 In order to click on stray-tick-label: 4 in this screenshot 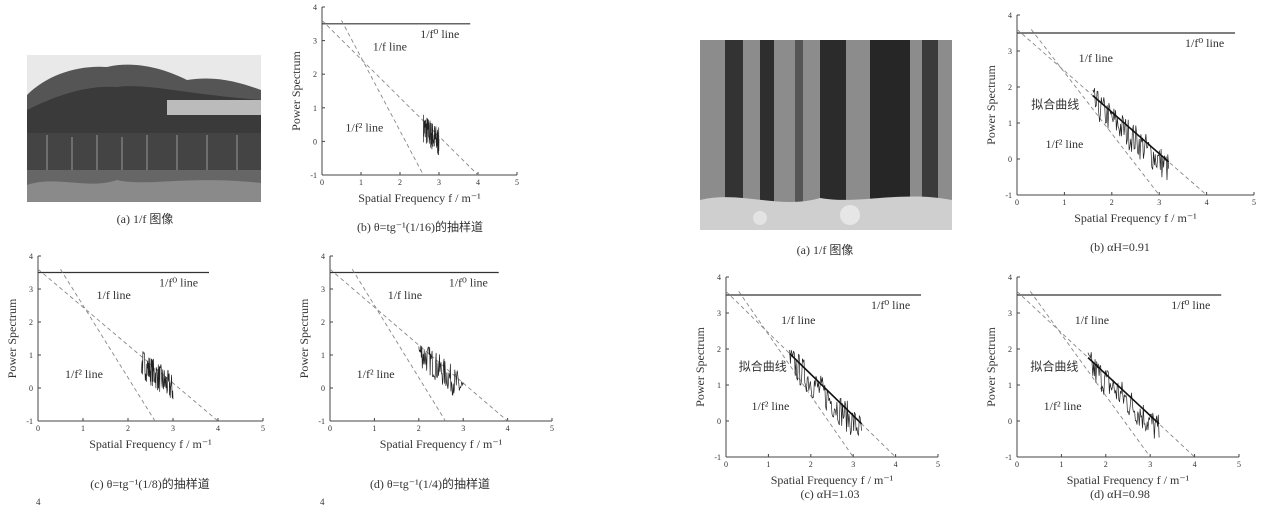, I will do `click(322, 502)`.